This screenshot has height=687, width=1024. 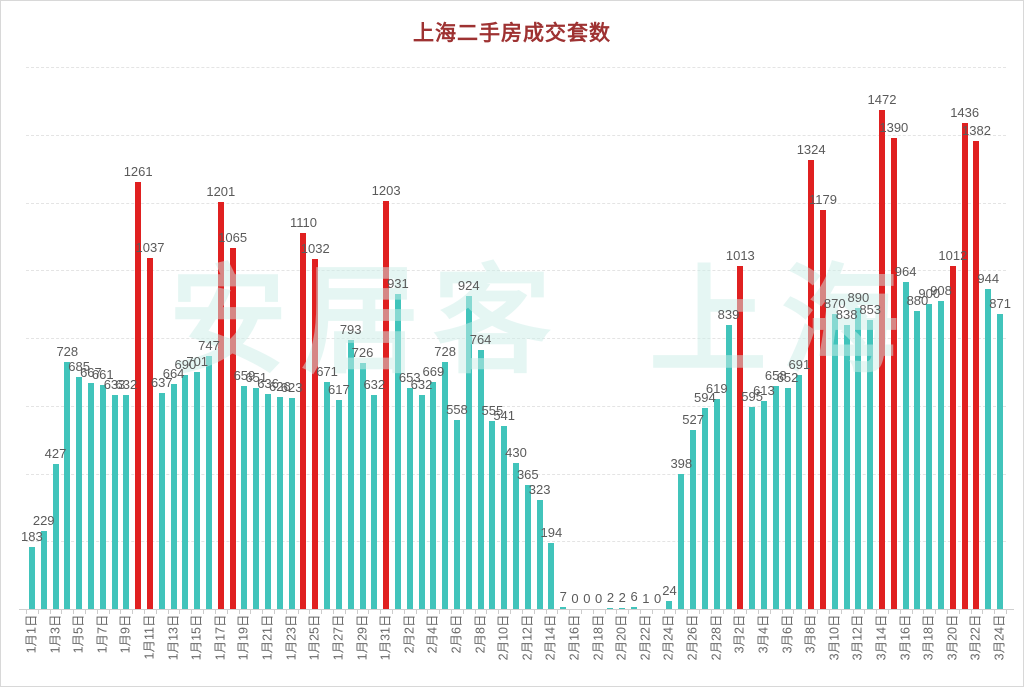 What do you see at coordinates (150, 247) in the screenshot?
I see `bar-value-label: 1037` at bounding box center [150, 247].